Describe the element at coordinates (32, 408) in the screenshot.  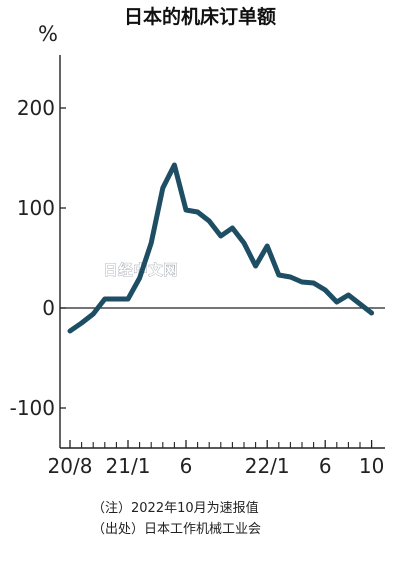
I see `y-tick-label: -100` at that location.